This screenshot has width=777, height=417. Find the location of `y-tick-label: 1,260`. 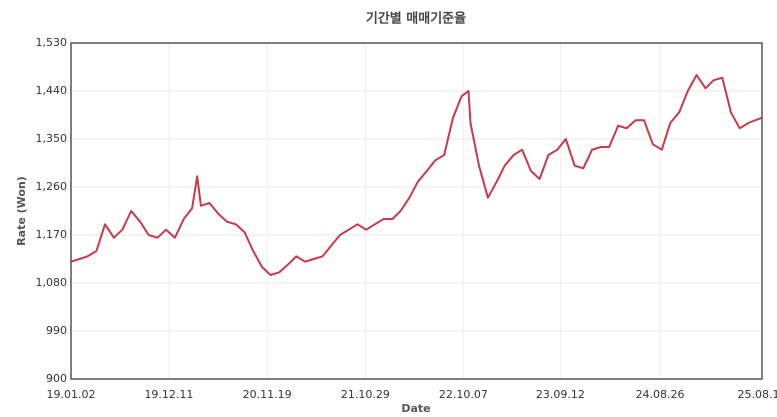

y-tick-label: 1,260 is located at coordinates (52, 186).